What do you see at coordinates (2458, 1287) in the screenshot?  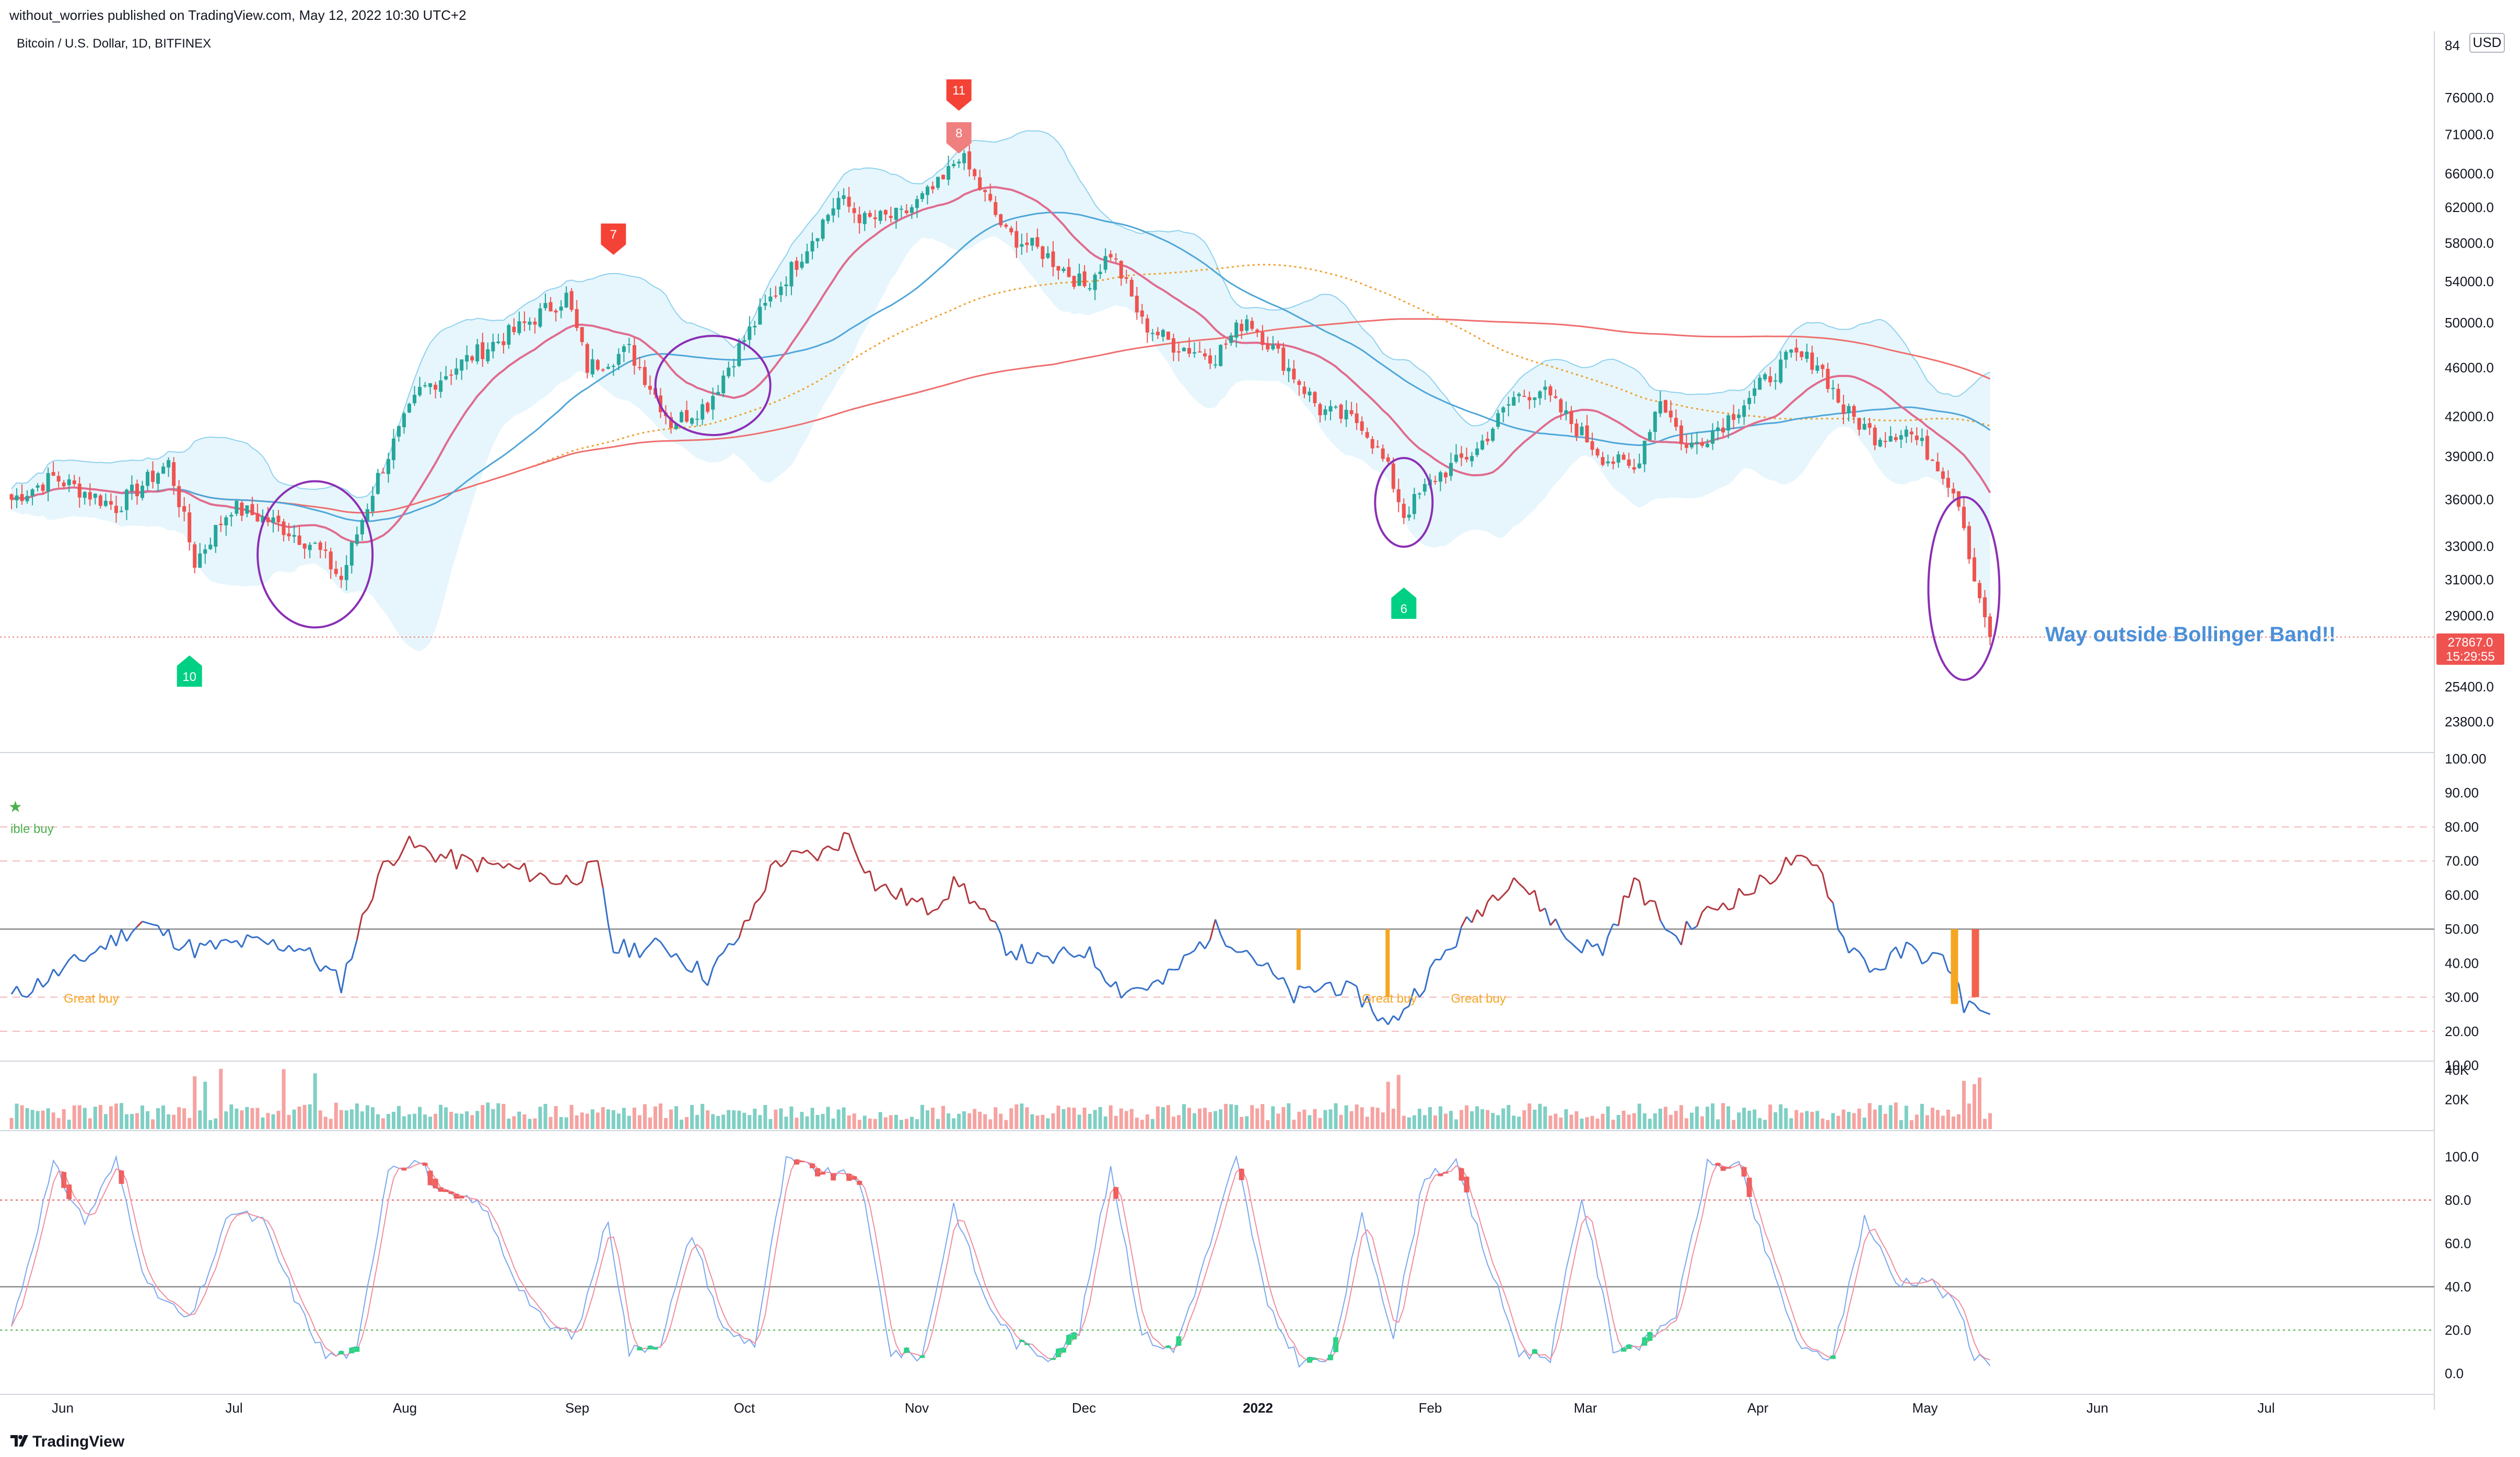 I see `stoch-tick-label: 40.0` at bounding box center [2458, 1287].